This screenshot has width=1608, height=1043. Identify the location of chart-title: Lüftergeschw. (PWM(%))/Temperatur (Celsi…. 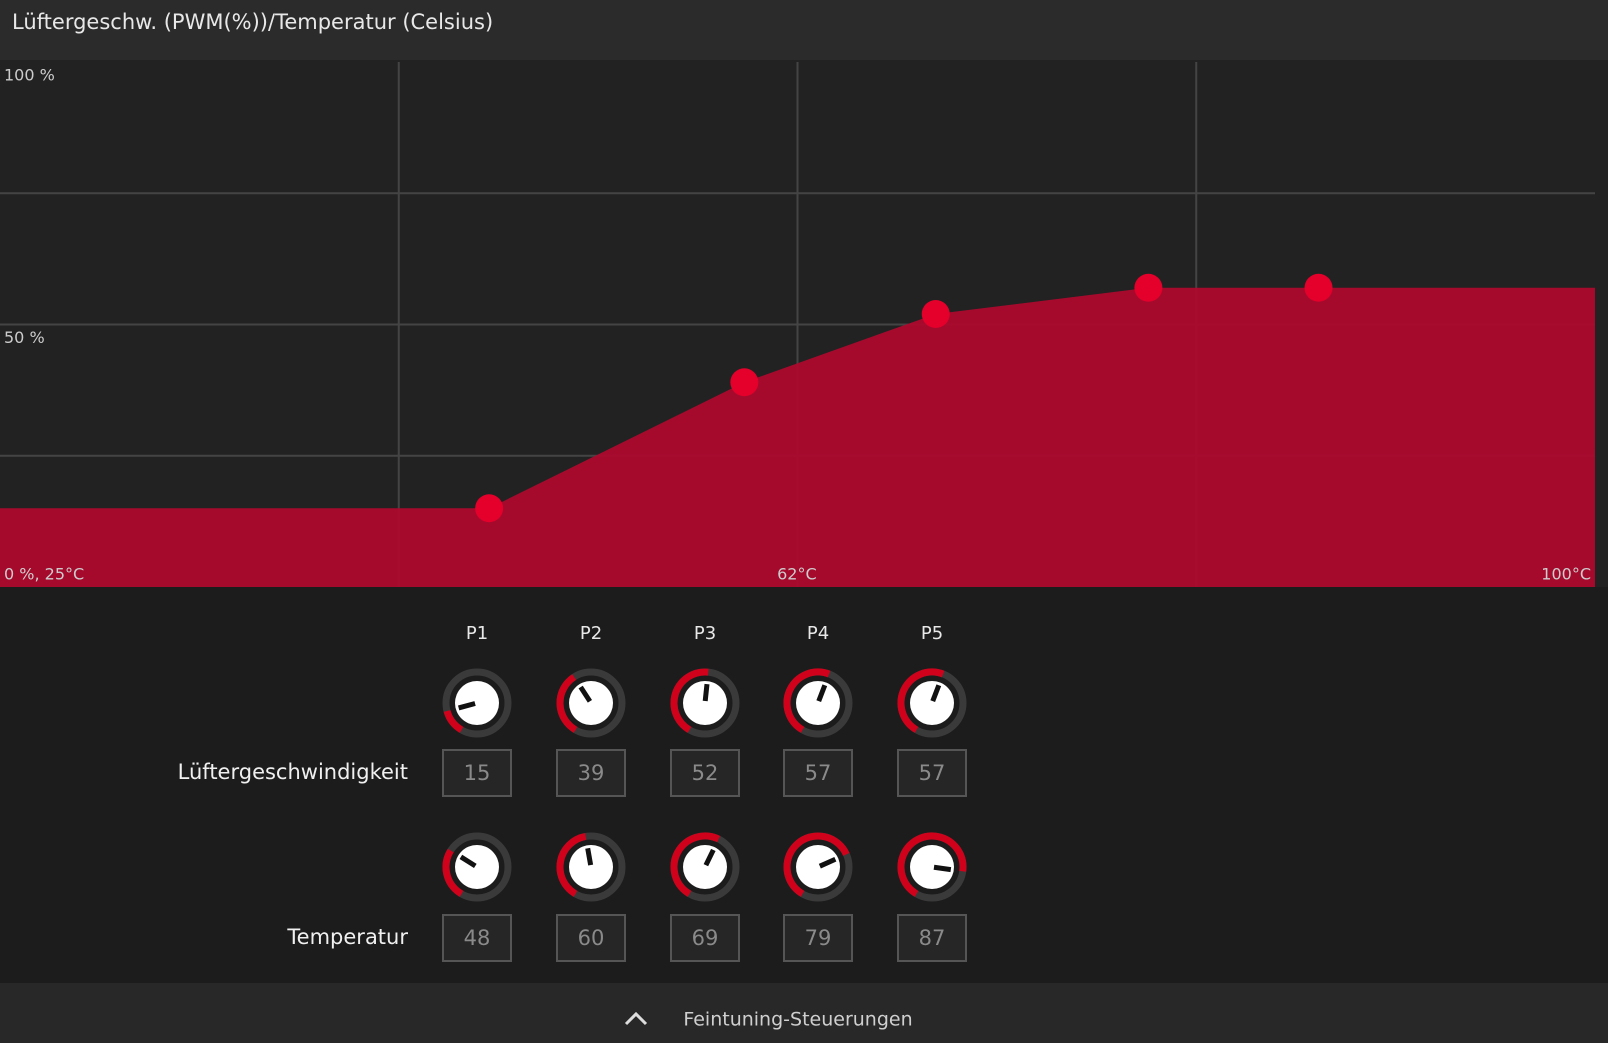
(252, 22).